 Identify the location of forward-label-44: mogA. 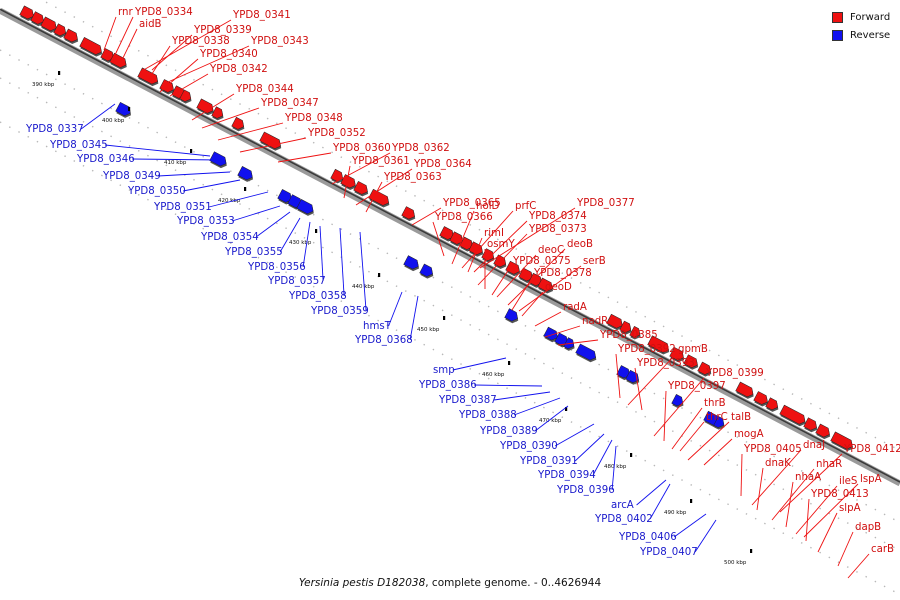
(749, 434).